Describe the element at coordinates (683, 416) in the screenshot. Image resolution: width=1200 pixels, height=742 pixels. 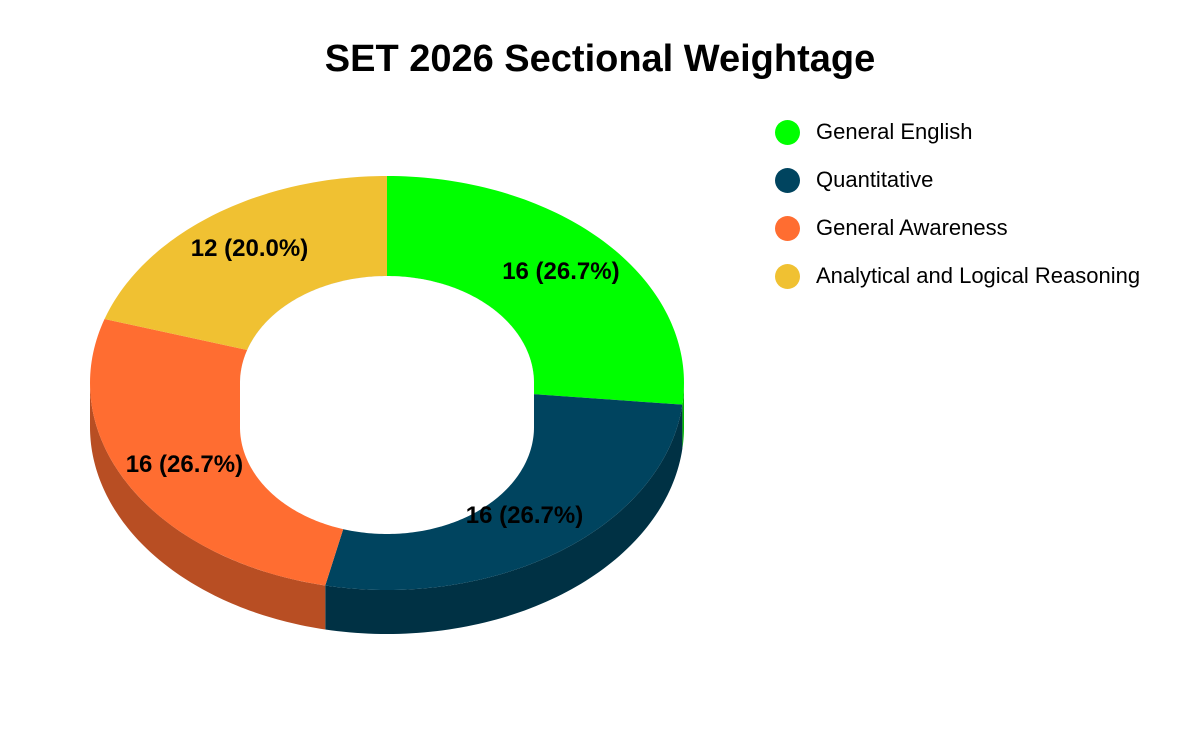
I see `donut-side-general-english` at that location.